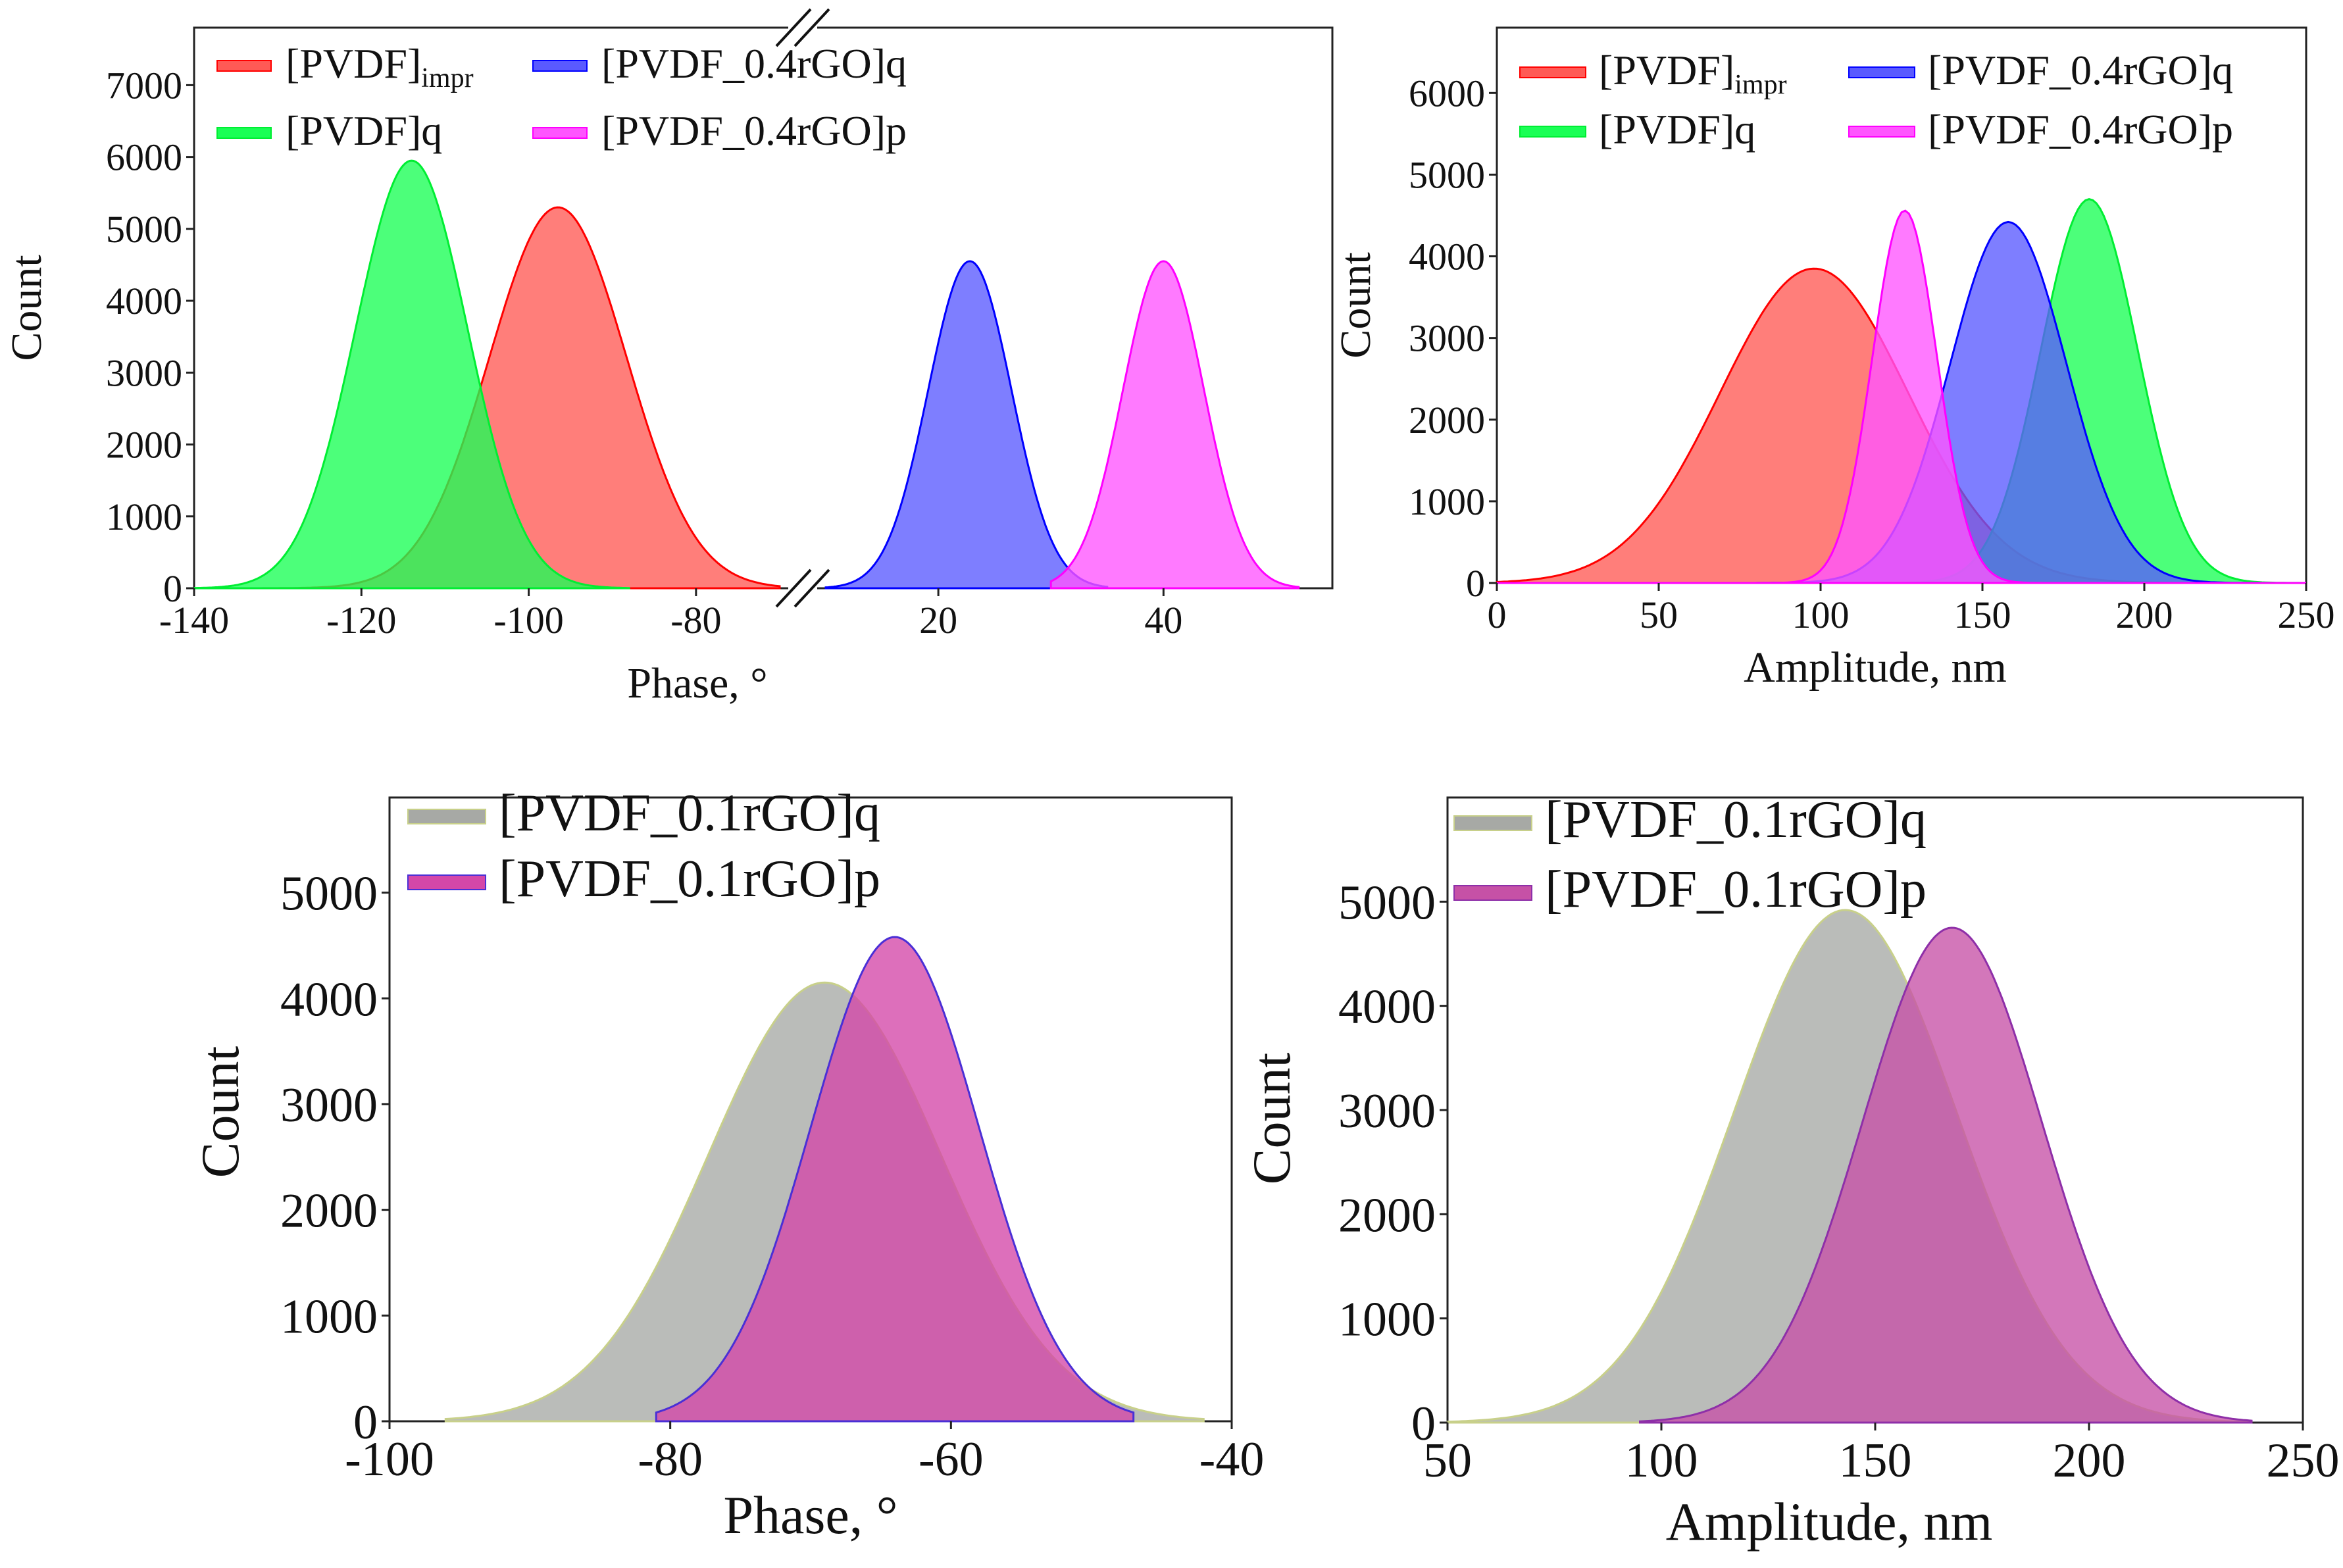 This screenshot has width=2343, height=1568. Describe the element at coordinates (1830, 1522) in the screenshot. I see `x-axis-title: Amplitude, nm` at that location.